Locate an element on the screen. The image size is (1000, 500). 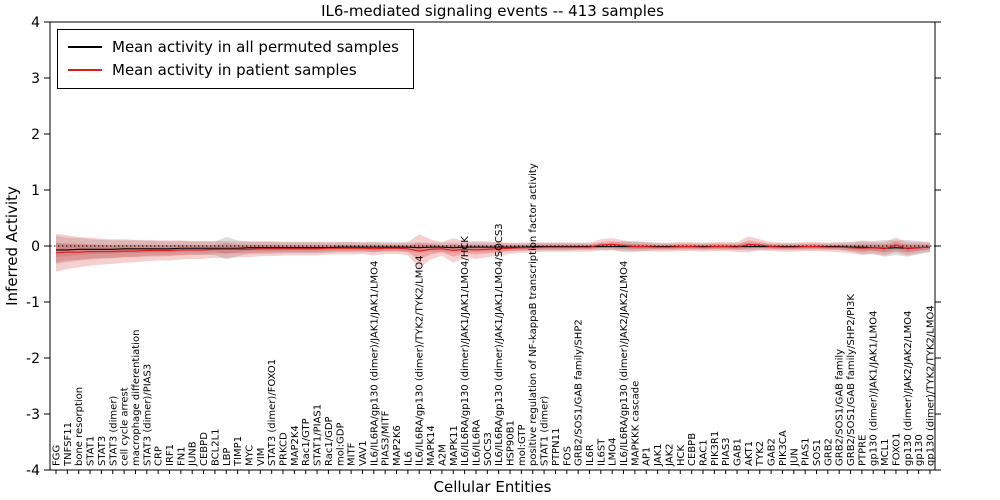
legend-item-permuted: Mean activity in all permuted samples is located at coordinates (233, 47).